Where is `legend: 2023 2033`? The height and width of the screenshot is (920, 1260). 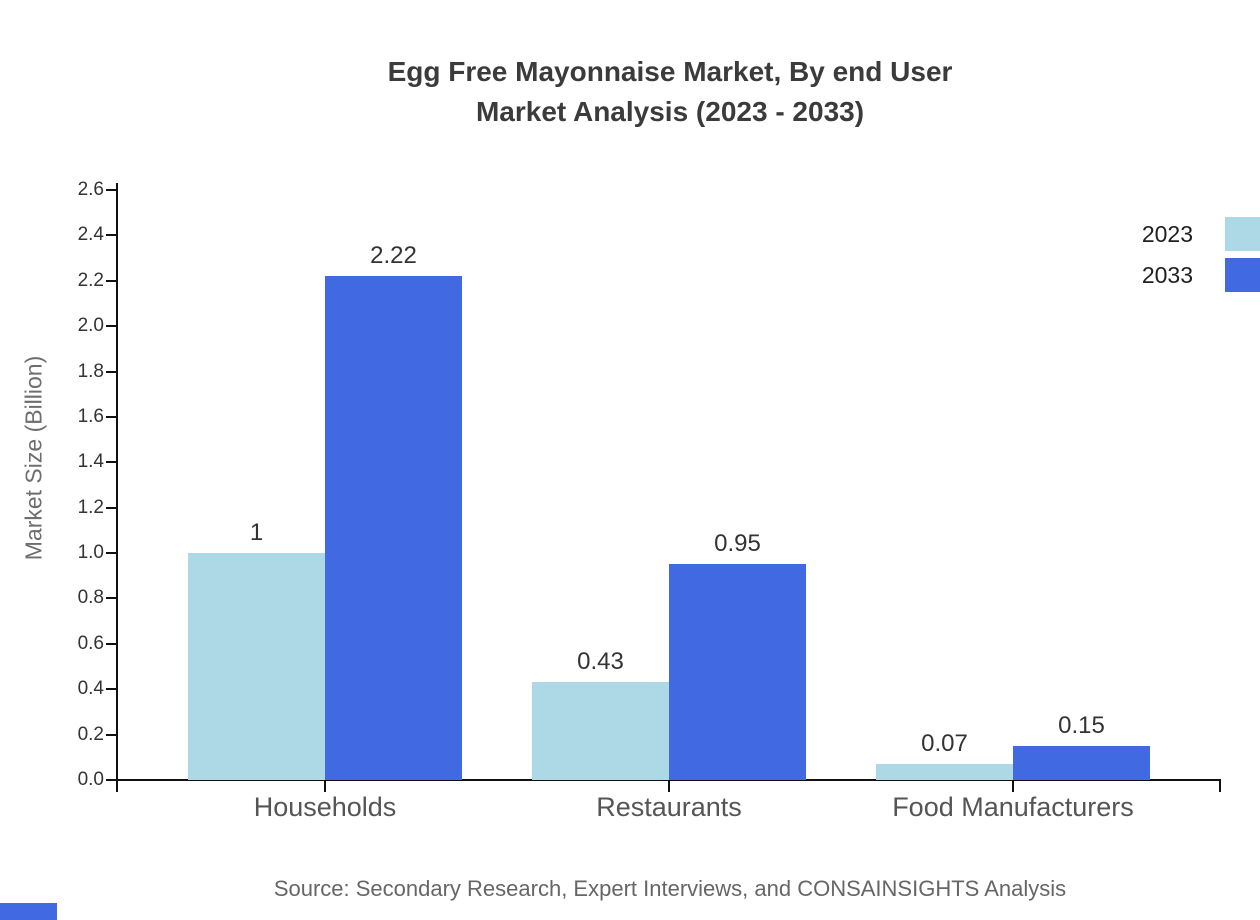
legend: 2023 2033 is located at coordinates (1170, 258).